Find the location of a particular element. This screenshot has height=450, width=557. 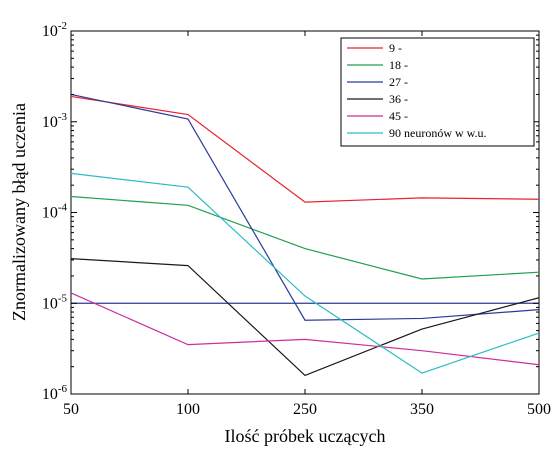

legend: 9 - 18 - 27 - 36 - 45 - 90 neuronów w w.u. is located at coordinates (437, 92).